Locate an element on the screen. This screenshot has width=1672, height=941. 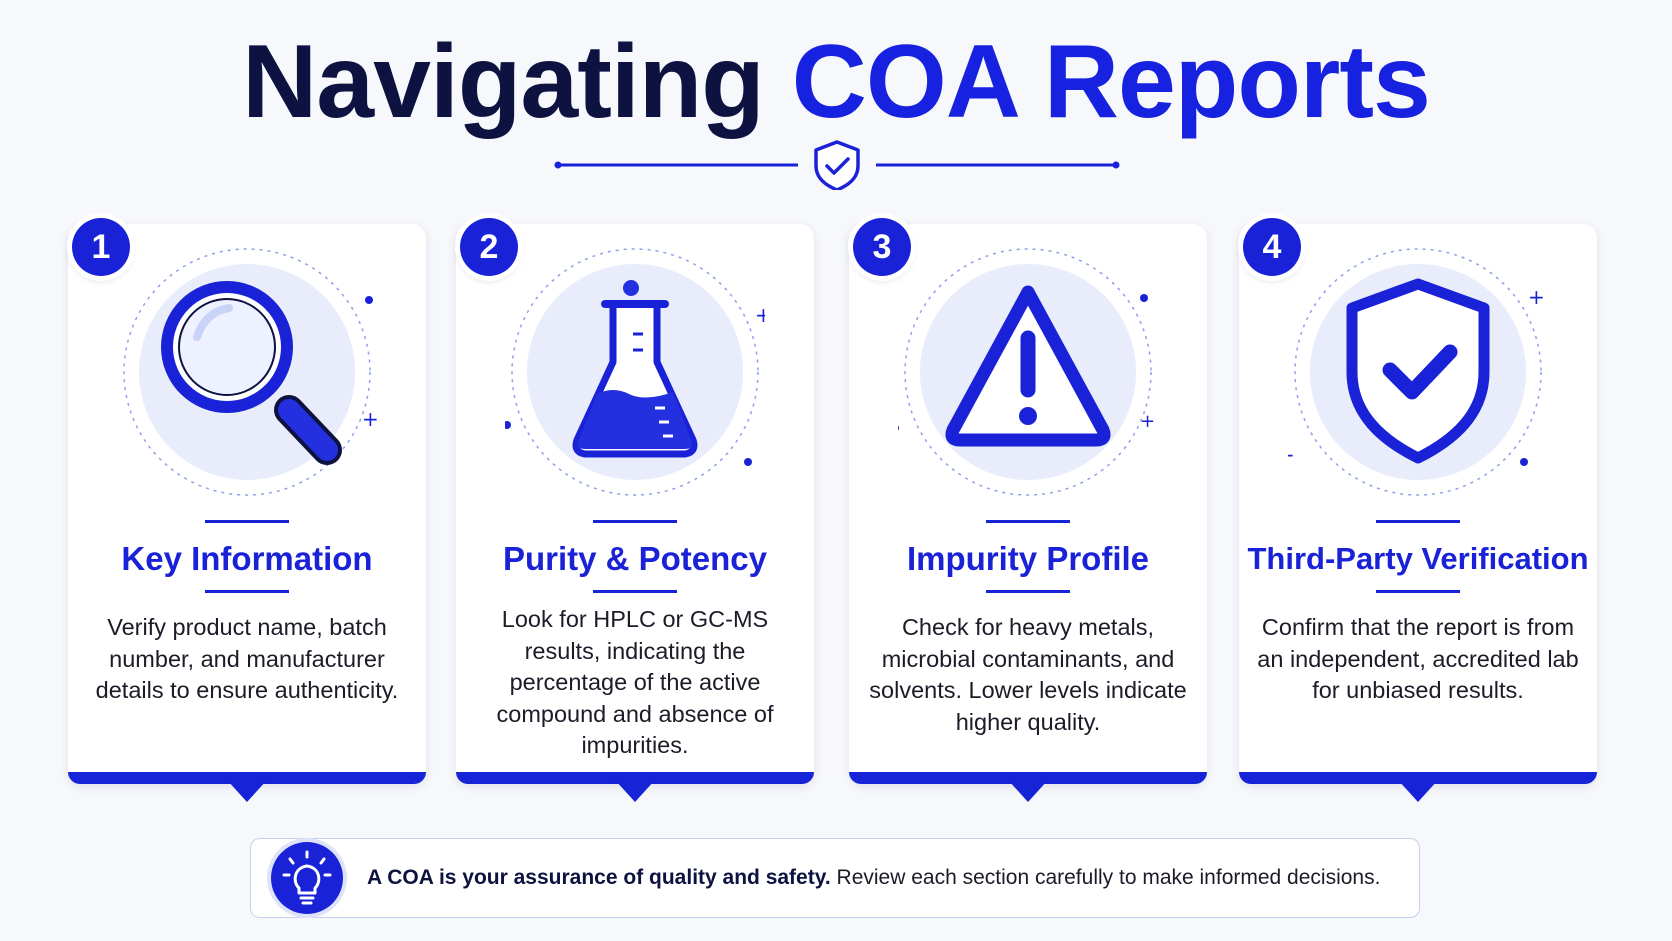
lightbulb-icon-wrapper is located at coordinates (307, 878).